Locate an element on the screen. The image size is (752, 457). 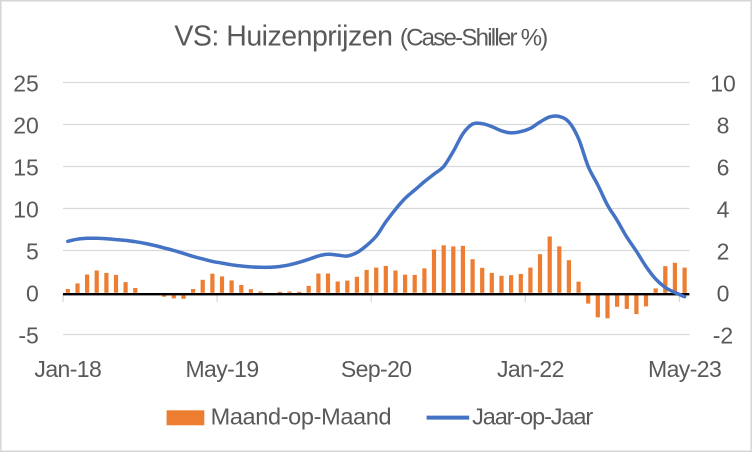
svg-text: 6 is located at coordinates (723, 167).